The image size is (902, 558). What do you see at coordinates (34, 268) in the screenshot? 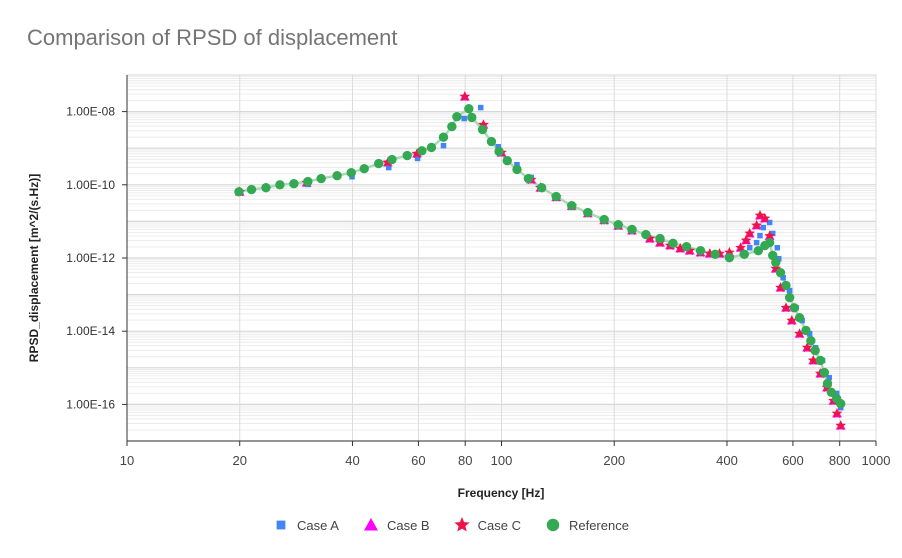
I see `y-axis-label: RPSD_displacement [m^2/(s.Hz)]` at bounding box center [34, 268].